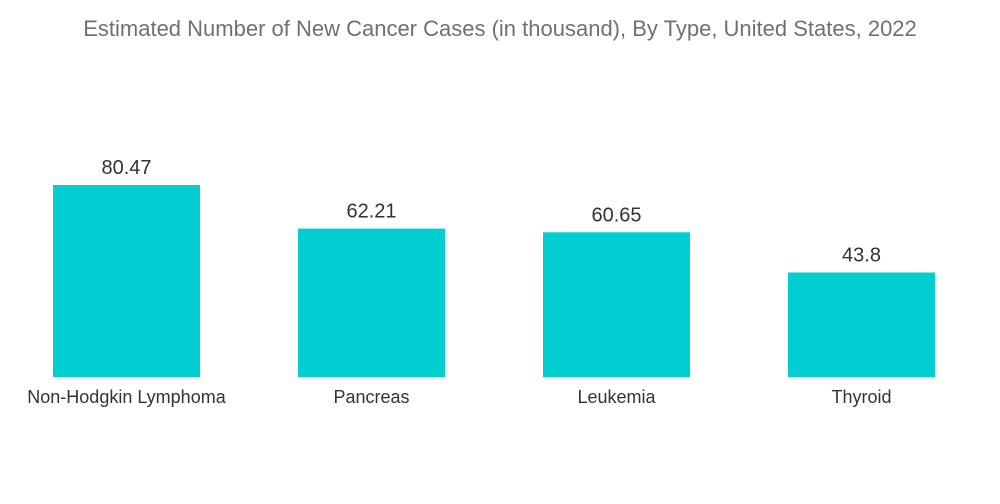 The image size is (1000, 504). I want to click on bar-pancreas, so click(371, 302).